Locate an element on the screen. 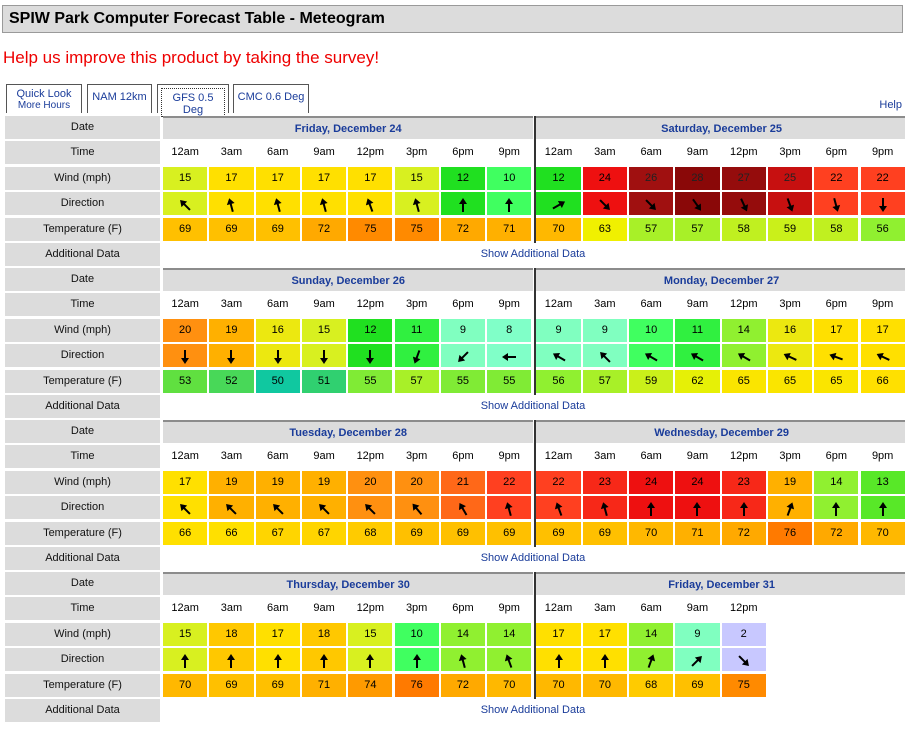 The height and width of the screenshot is (732, 905). temperature-cell: 72 is located at coordinates (836, 533).